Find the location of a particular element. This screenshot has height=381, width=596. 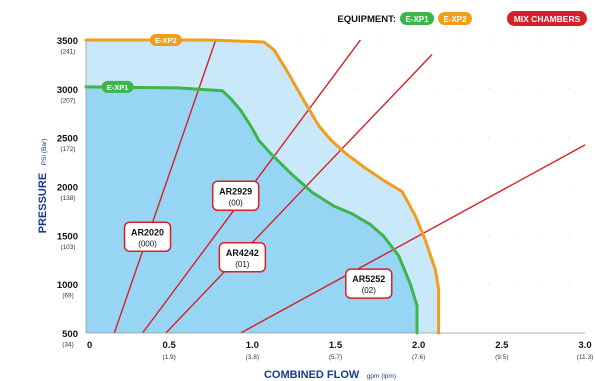

label-box-ar4242 is located at coordinates (242, 257).